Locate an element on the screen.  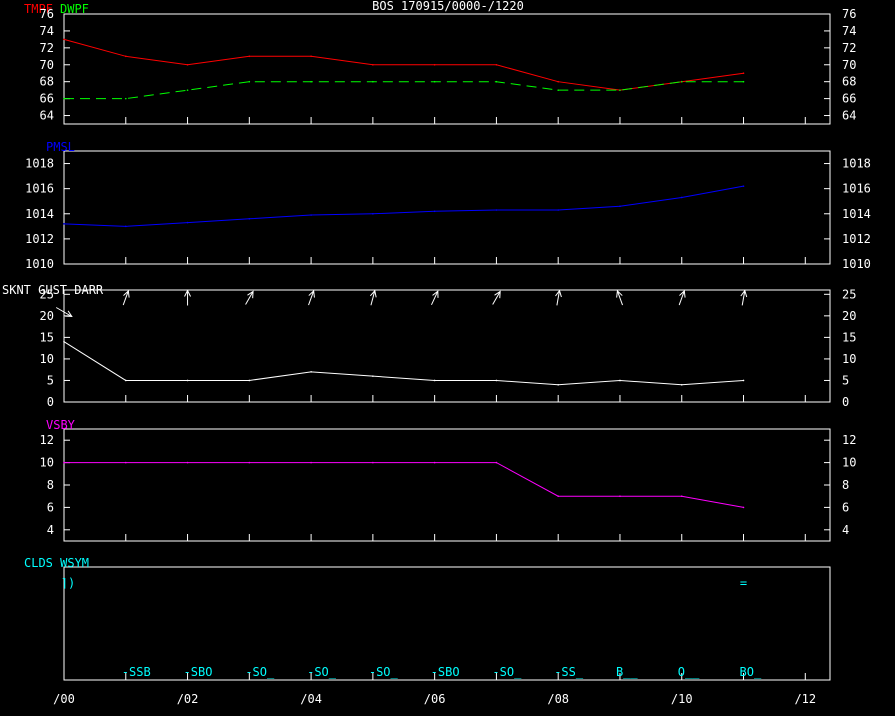
y-tick-label-right: 1014 is located at coordinates (856, 214).